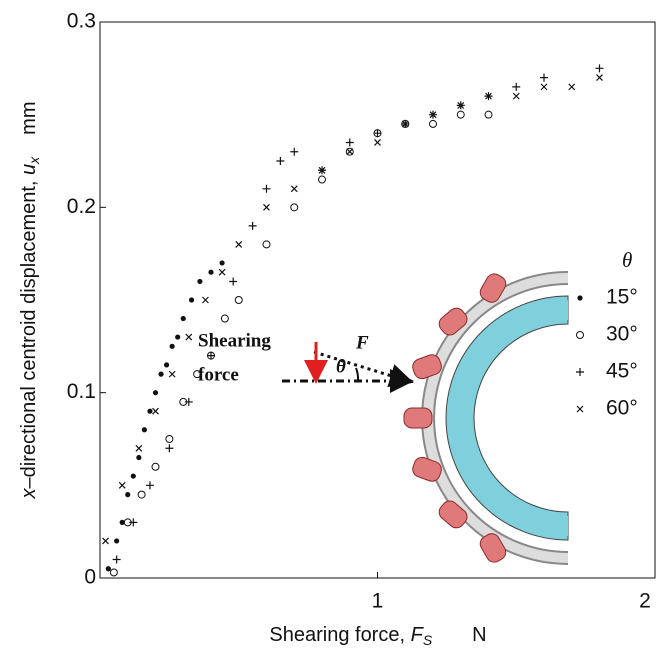 The height and width of the screenshot is (660, 660). I want to click on y-label-var: u, so click(29, 169).